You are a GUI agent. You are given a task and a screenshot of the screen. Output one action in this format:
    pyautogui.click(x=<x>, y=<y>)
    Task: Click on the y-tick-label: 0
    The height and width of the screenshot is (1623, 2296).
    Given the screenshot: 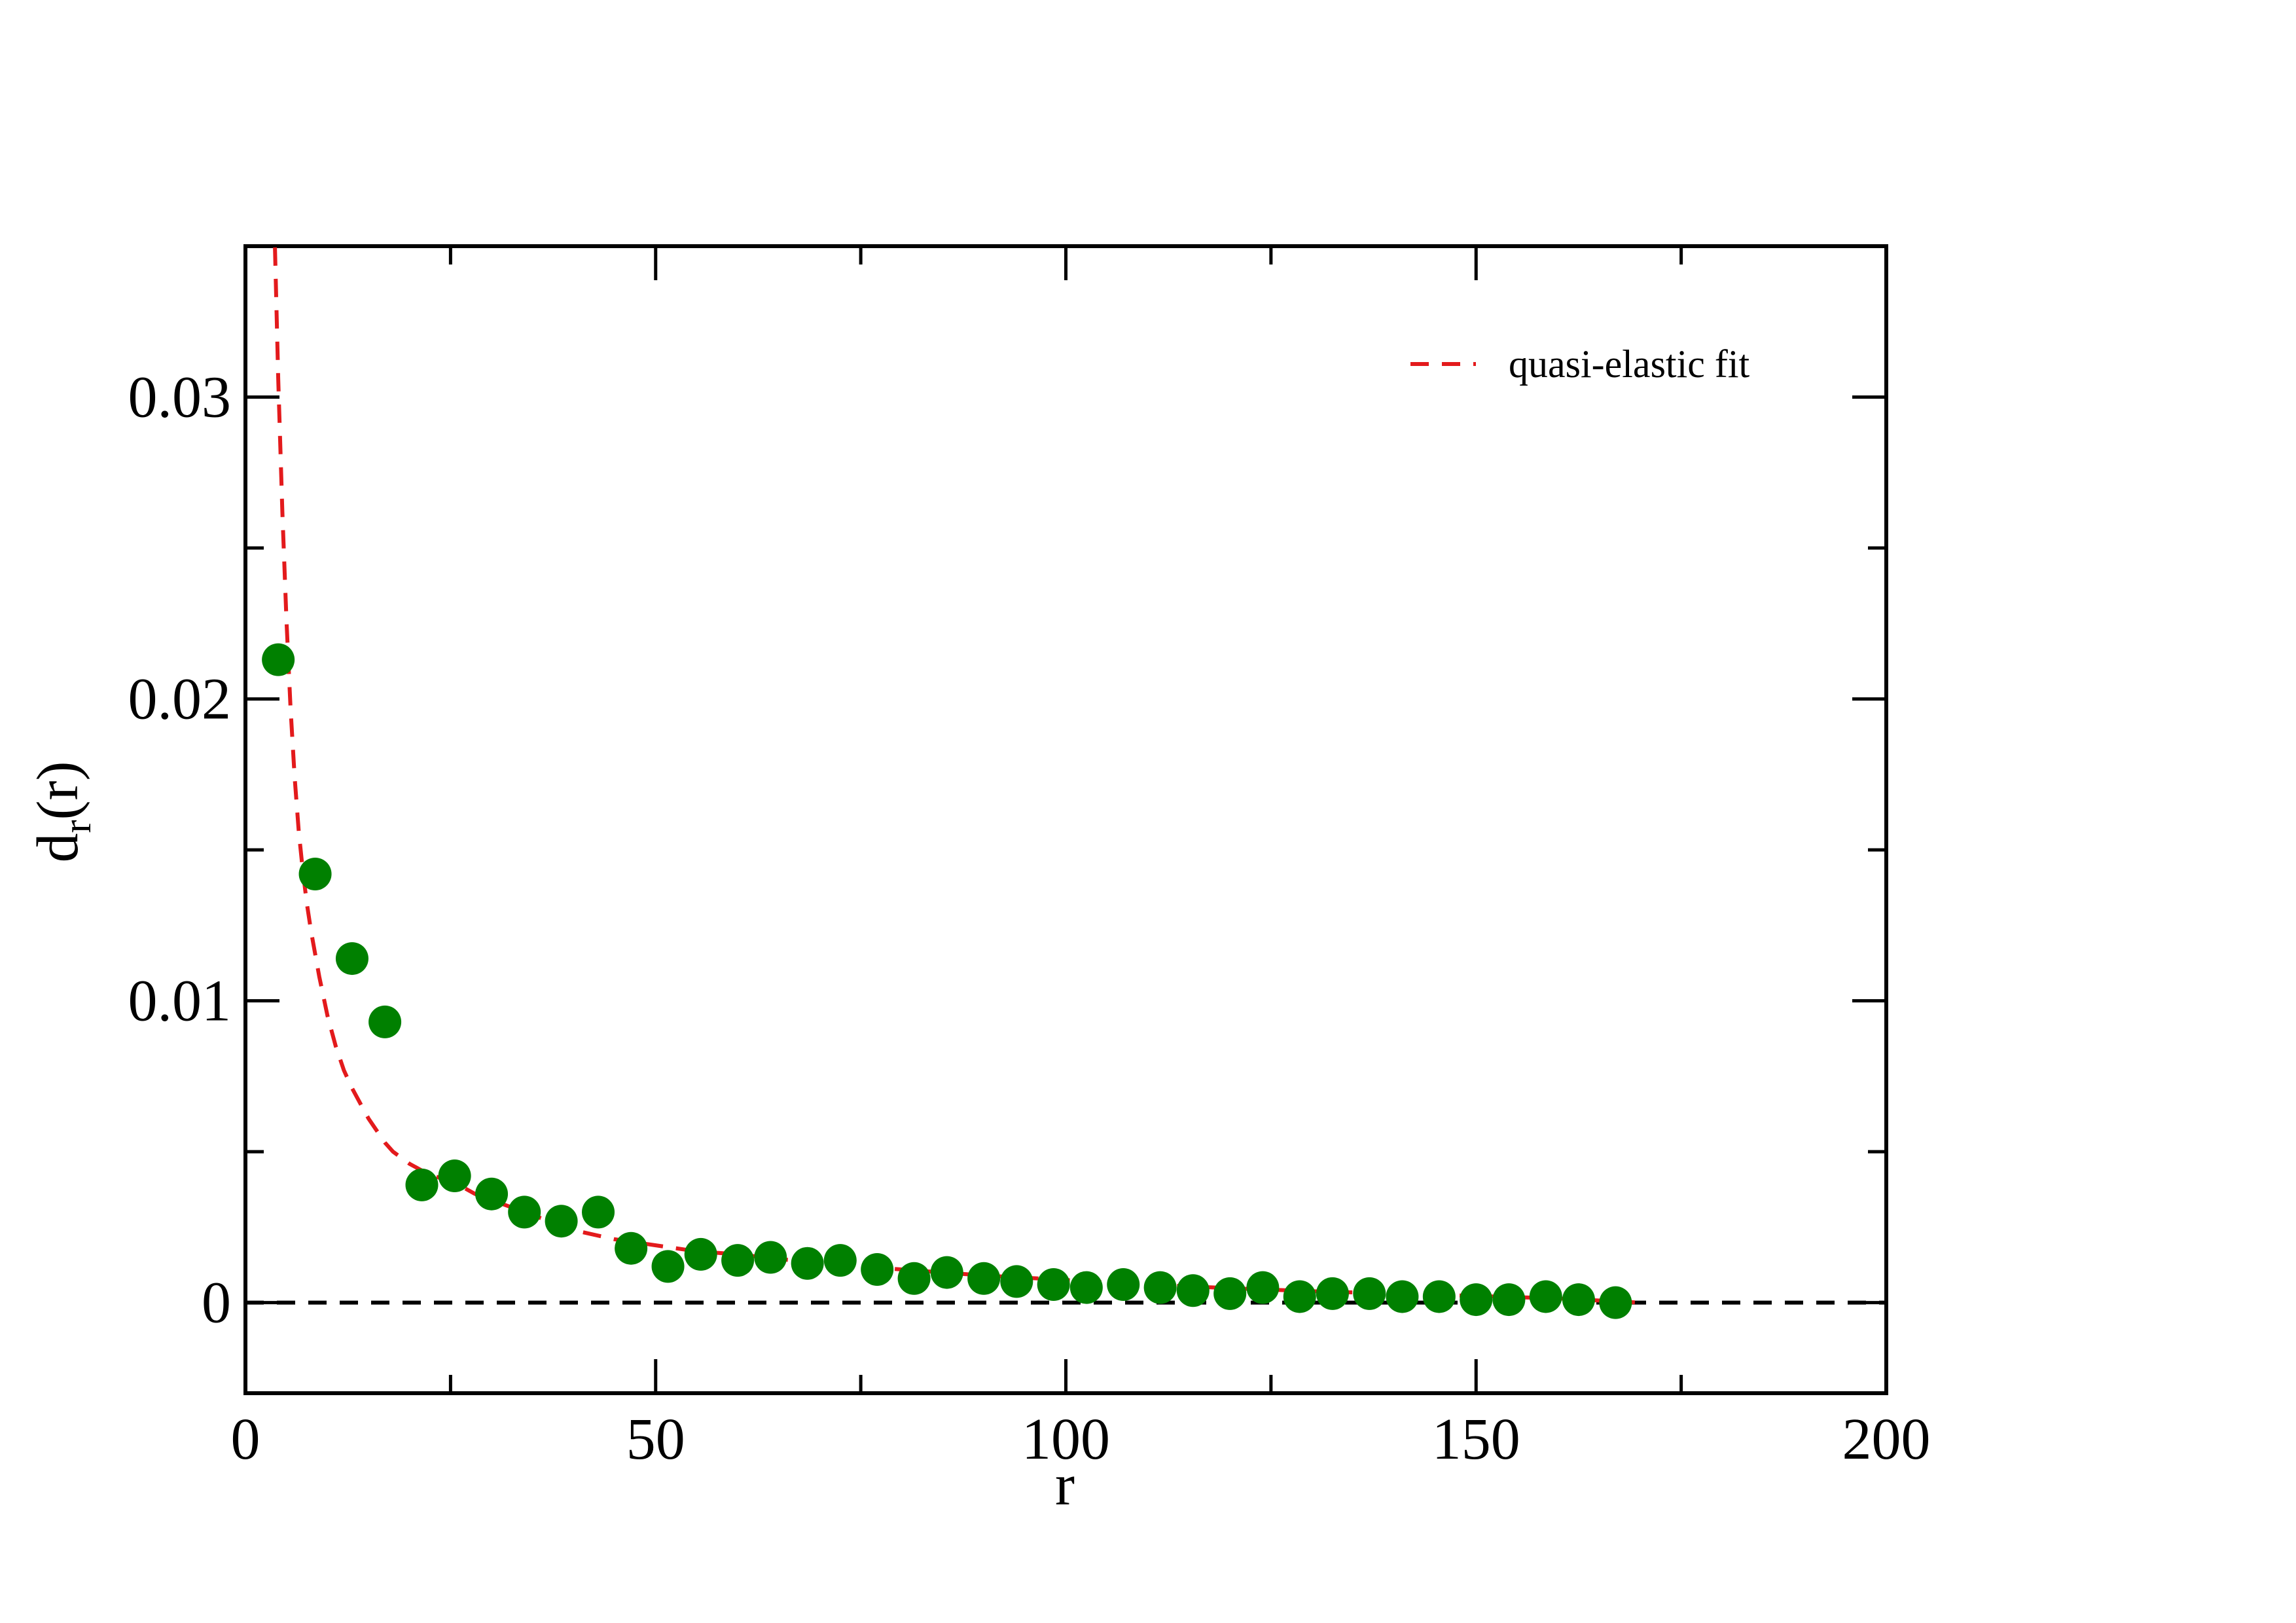 What is the action you would take?
    pyautogui.click(x=216, y=1303)
    